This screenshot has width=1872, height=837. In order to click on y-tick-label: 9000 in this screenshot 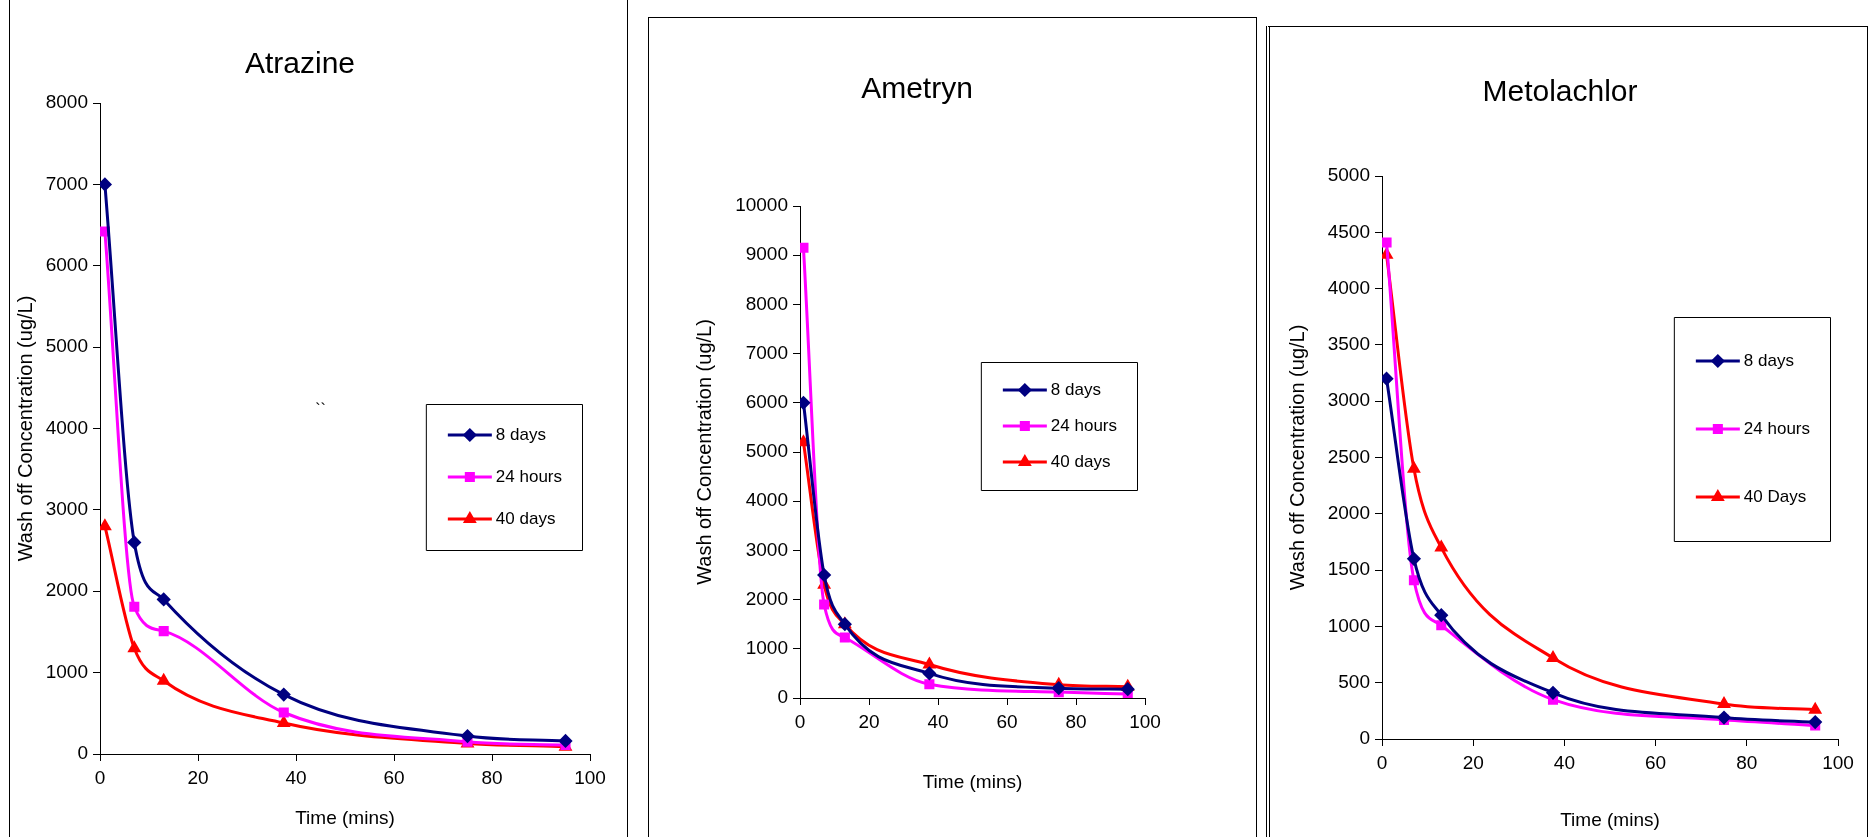, I will do `click(766, 254)`.